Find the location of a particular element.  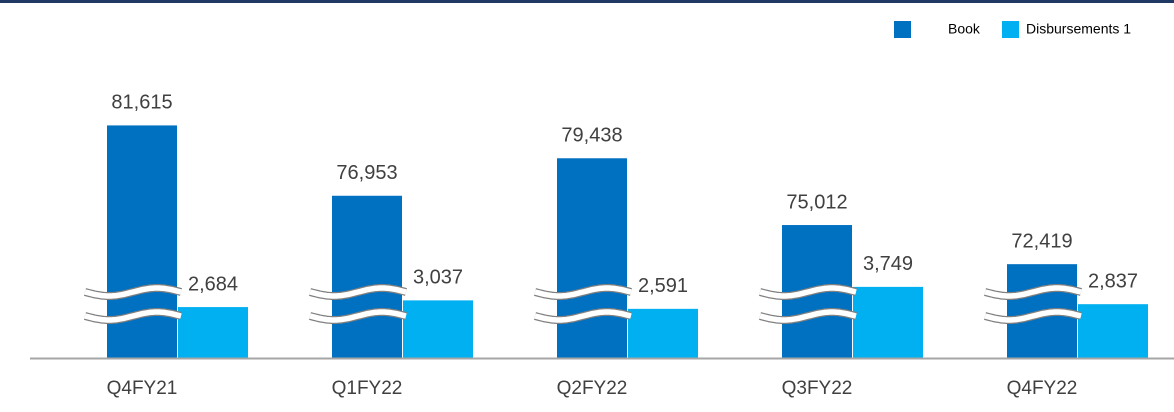

legend-label: Book is located at coordinates (964, 29).